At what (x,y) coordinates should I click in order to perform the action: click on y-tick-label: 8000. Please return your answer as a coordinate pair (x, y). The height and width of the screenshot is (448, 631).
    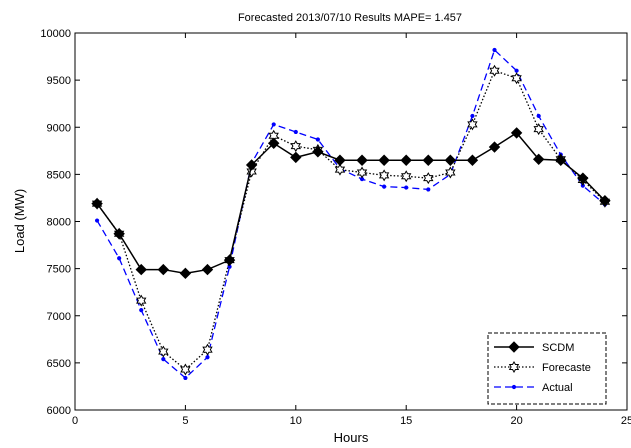
    Looking at the image, I should click on (59, 223).